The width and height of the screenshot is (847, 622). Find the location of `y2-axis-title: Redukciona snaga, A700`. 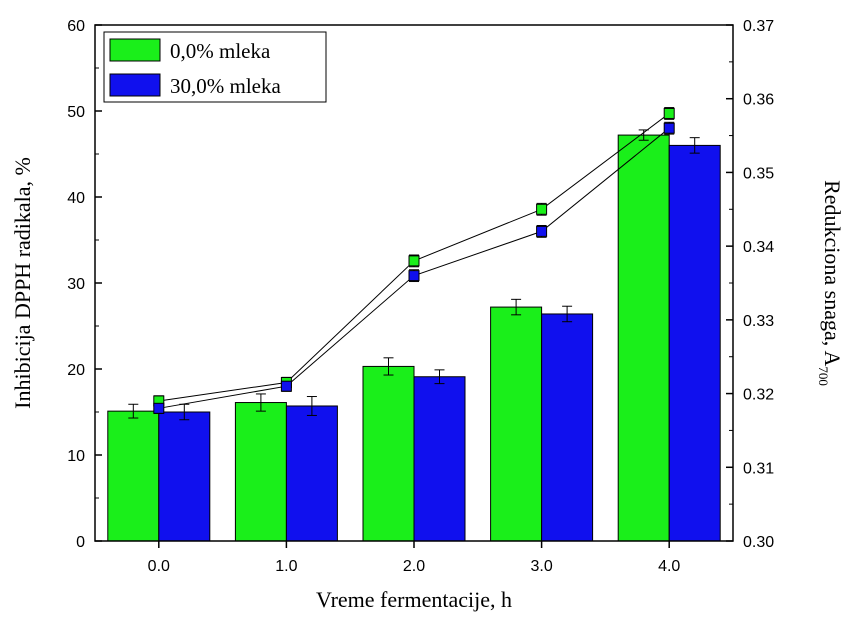

y2-axis-title: Redukciona snaga, A700 is located at coordinates (830, 283).